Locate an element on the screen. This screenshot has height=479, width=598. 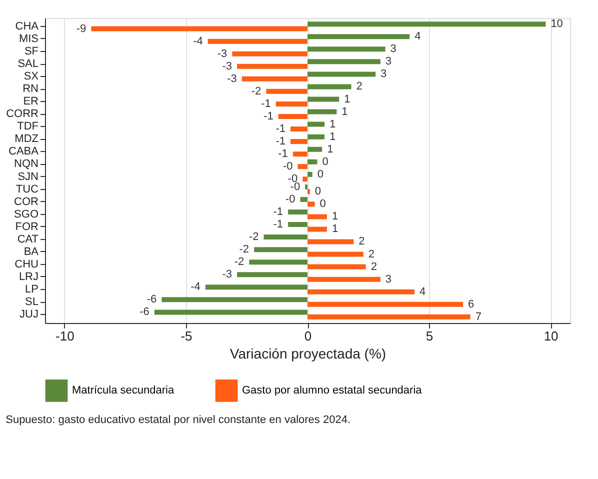
y-tick-label: TUC is located at coordinates (27, 189).